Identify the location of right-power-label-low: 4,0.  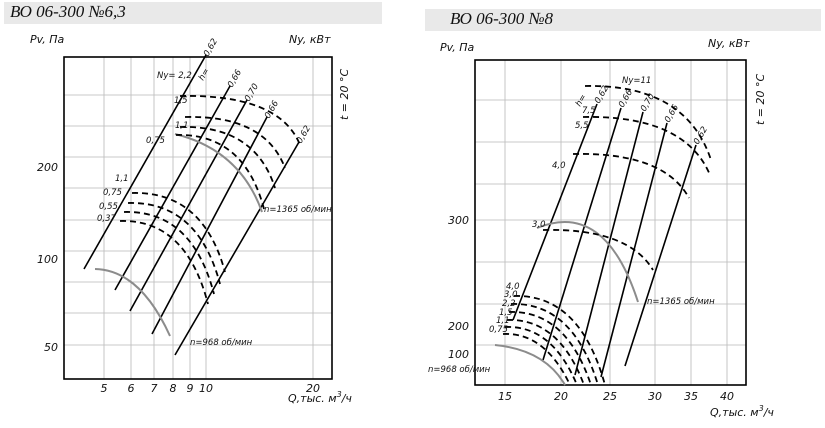
(513, 287).